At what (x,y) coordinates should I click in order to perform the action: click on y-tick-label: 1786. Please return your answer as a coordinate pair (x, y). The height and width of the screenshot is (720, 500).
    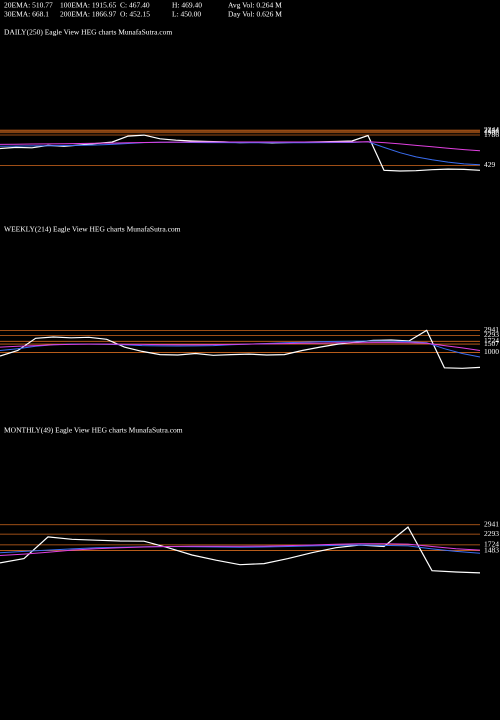
    Looking at the image, I should click on (491, 134).